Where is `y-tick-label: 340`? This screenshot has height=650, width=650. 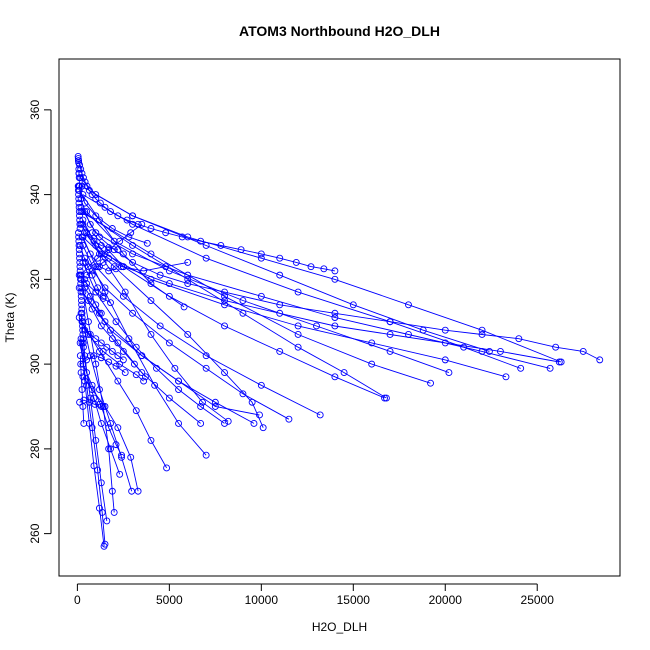
y-tick-label: 340 is located at coordinates (35, 194).